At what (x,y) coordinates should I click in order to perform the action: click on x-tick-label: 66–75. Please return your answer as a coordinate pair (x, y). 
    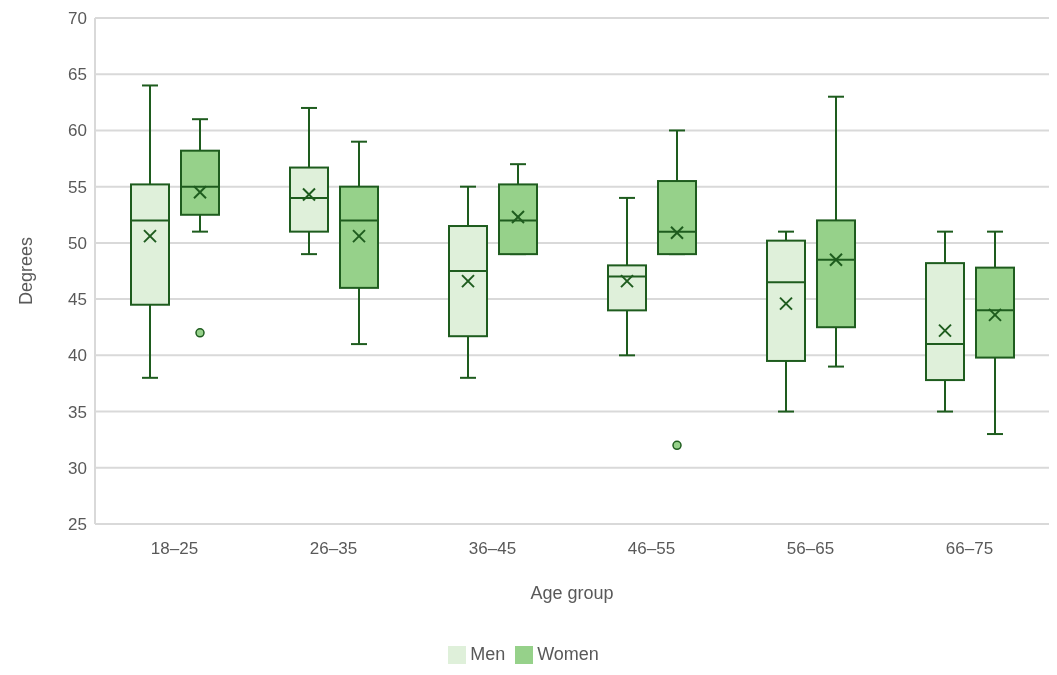
    Looking at the image, I should click on (969, 549).